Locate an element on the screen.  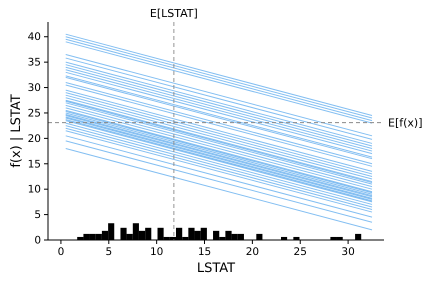
y-tick-label: 5 is located at coordinates (37, 215).